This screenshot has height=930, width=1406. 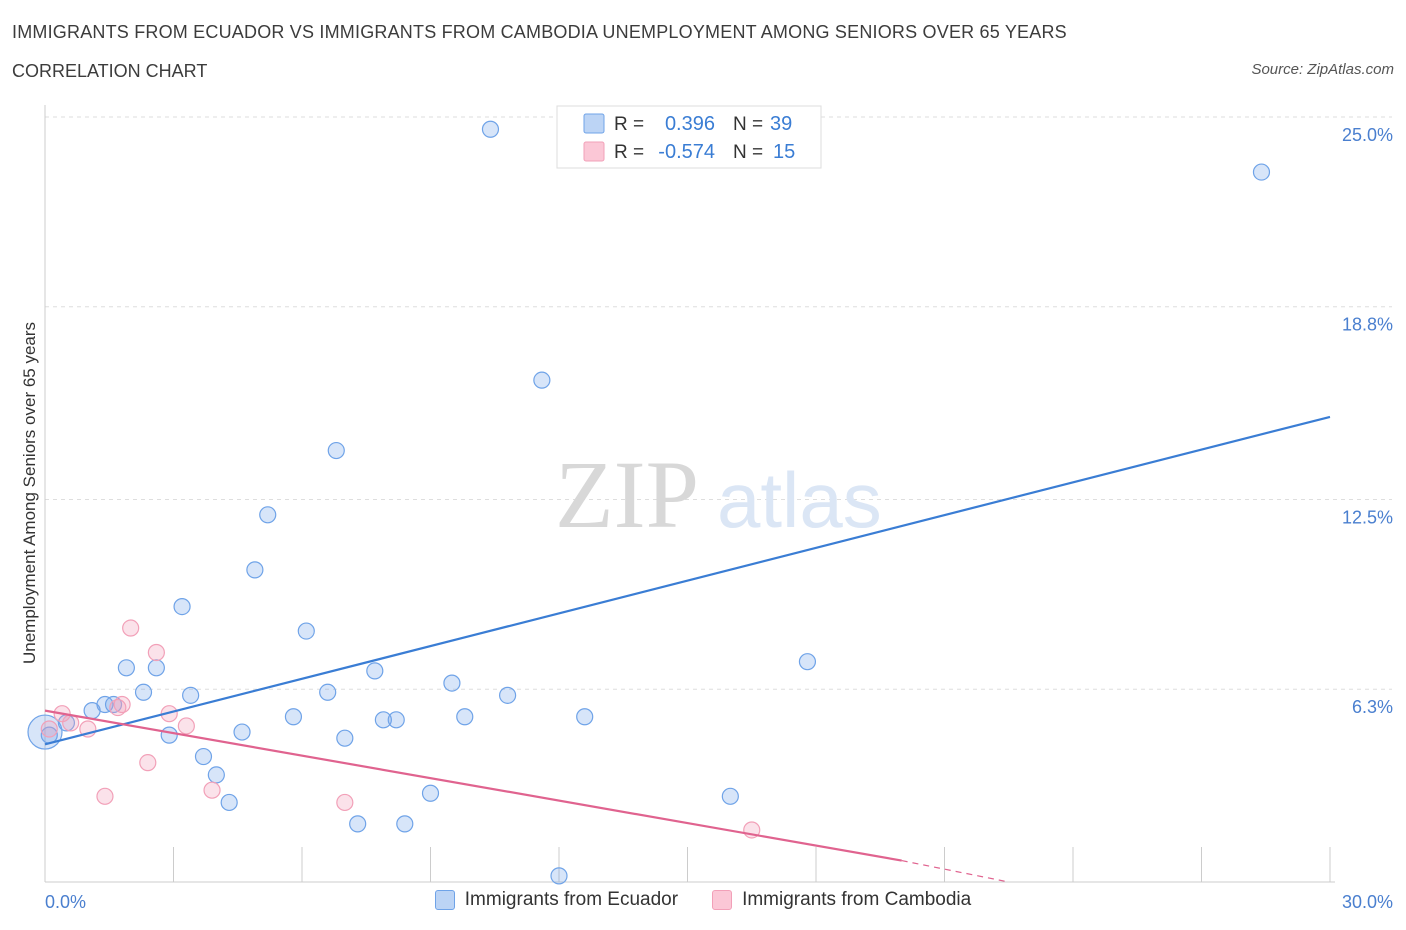 I want to click on cambodia-trend-extension, so click(x=955, y=871).